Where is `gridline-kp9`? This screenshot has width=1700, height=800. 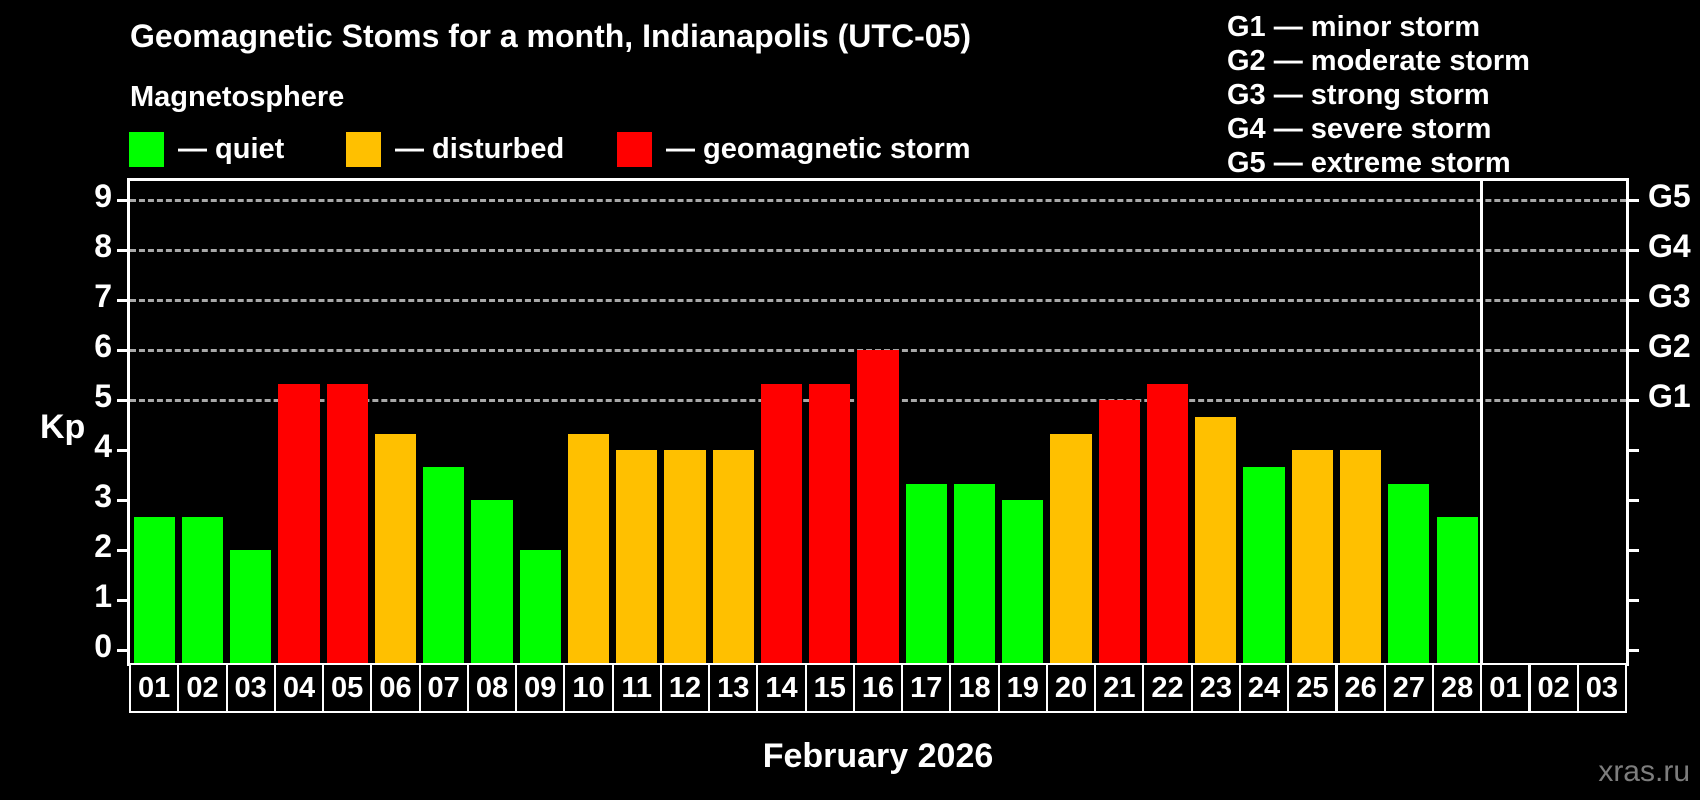
gridline-kp9 is located at coordinates (878, 200).